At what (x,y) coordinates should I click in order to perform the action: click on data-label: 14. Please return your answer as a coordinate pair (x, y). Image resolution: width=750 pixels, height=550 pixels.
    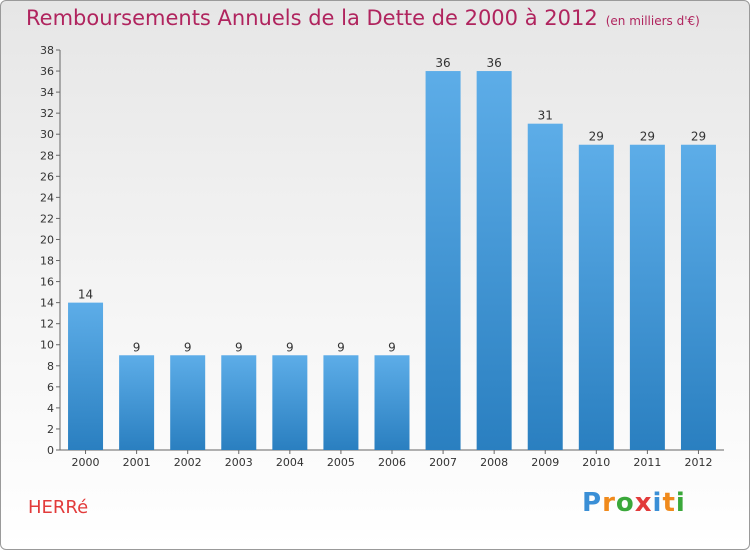
    Looking at the image, I should click on (85, 295).